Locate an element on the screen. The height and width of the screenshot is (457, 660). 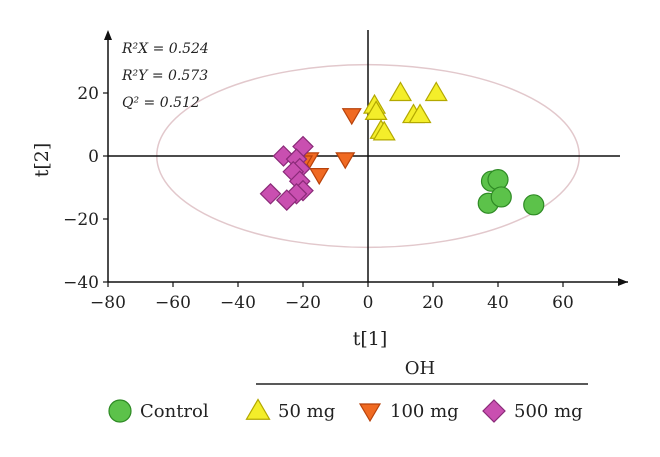
x-tick-label: 40 is located at coordinates (498, 303).